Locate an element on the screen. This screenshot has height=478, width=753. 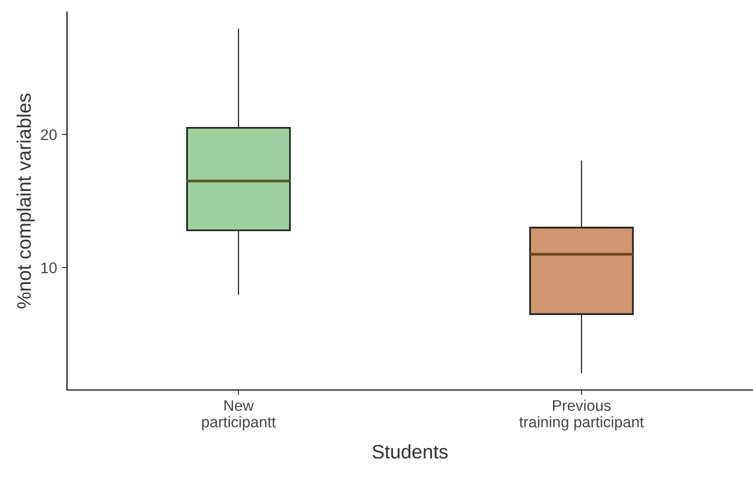
x-tick-label: Previous training participant is located at coordinates (581, 415).